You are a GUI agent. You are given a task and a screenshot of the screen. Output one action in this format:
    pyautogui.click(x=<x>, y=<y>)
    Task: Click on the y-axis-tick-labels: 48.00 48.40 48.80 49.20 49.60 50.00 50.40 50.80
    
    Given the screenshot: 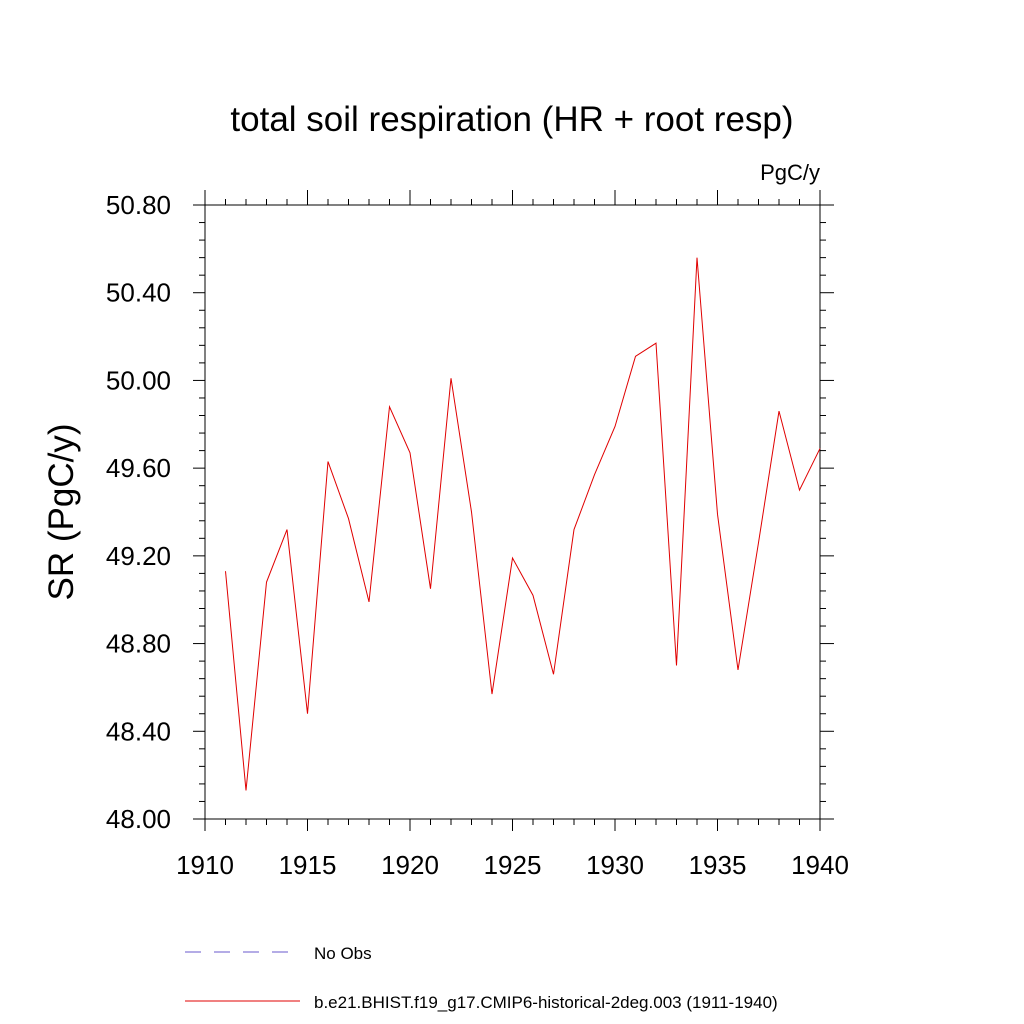 What is the action you would take?
    pyautogui.click(x=138, y=512)
    